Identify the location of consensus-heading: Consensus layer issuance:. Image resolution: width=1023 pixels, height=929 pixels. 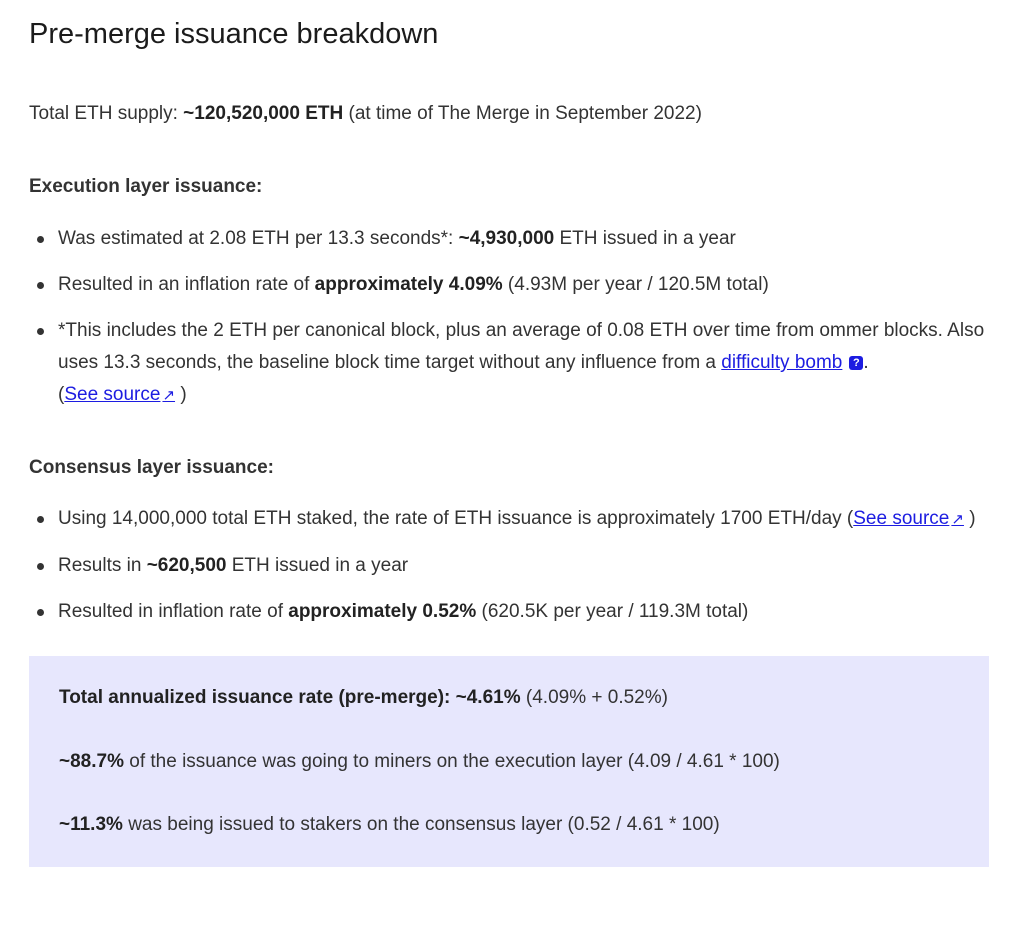
(151, 468).